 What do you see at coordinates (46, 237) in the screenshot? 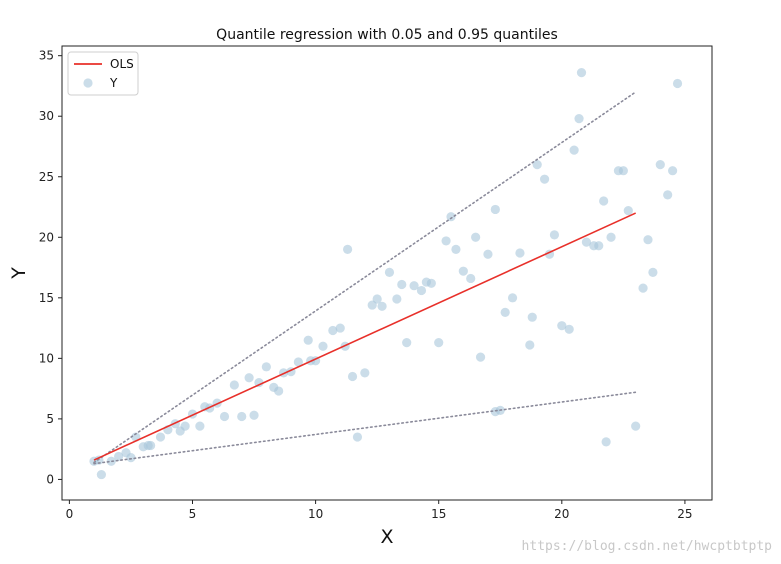
I see `y-tick-label: 20` at bounding box center [46, 237].